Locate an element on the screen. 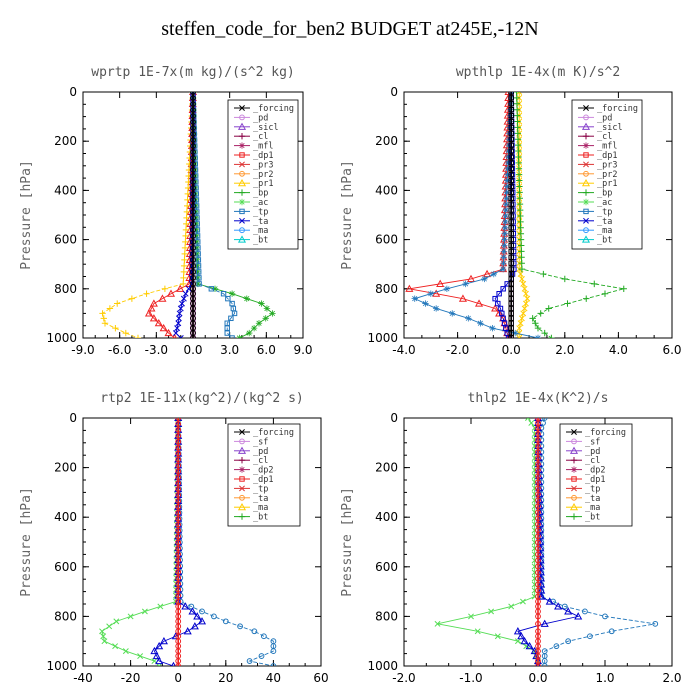 The height and width of the screenshot is (700, 700). legend-label: _tp is located at coordinates (260, 489).